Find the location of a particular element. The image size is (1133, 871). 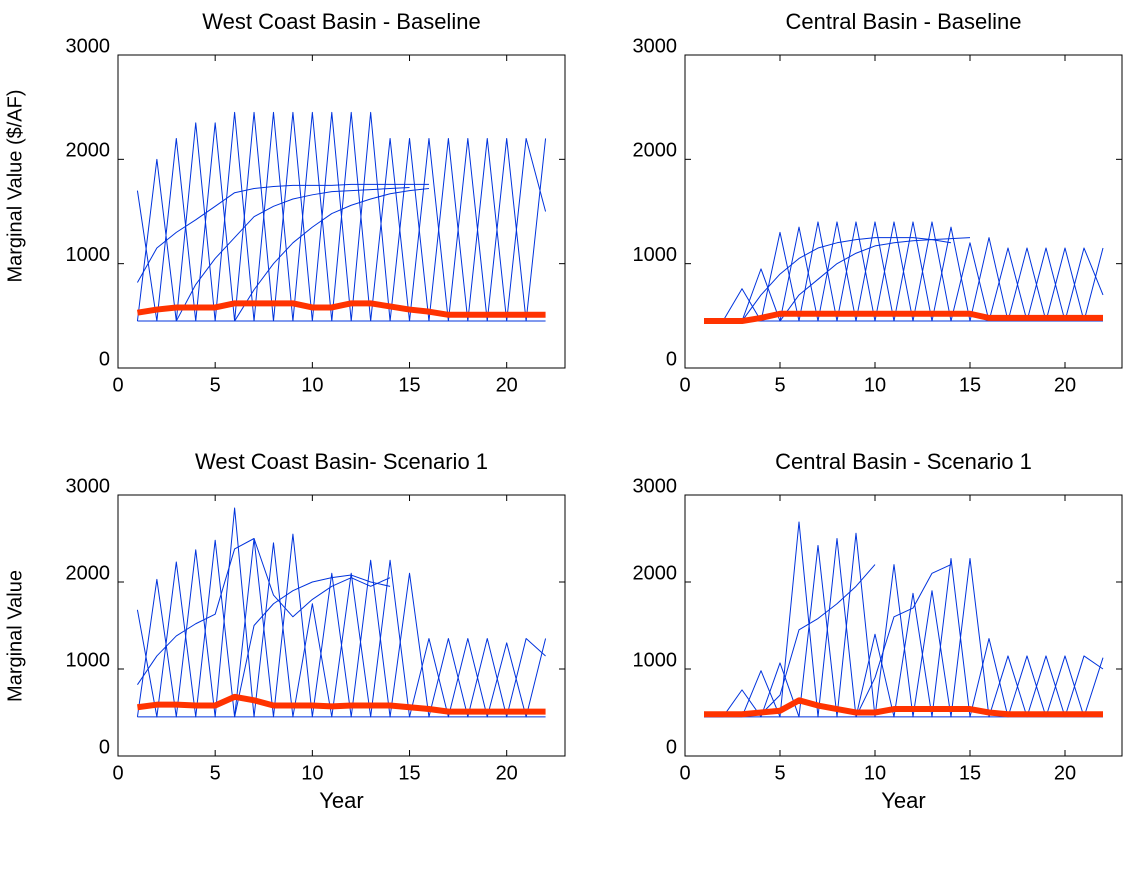

chart-title: Central Basin - Scenario 1 is located at coordinates (903, 461).